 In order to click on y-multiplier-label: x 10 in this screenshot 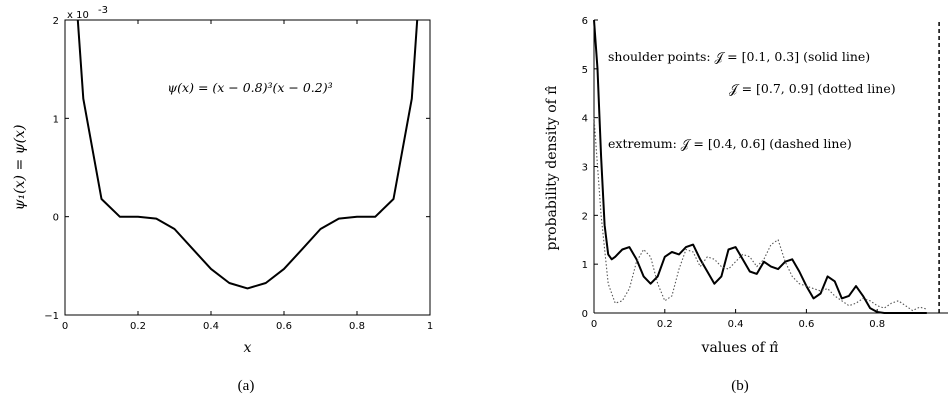, I will do `click(78, 15)`.